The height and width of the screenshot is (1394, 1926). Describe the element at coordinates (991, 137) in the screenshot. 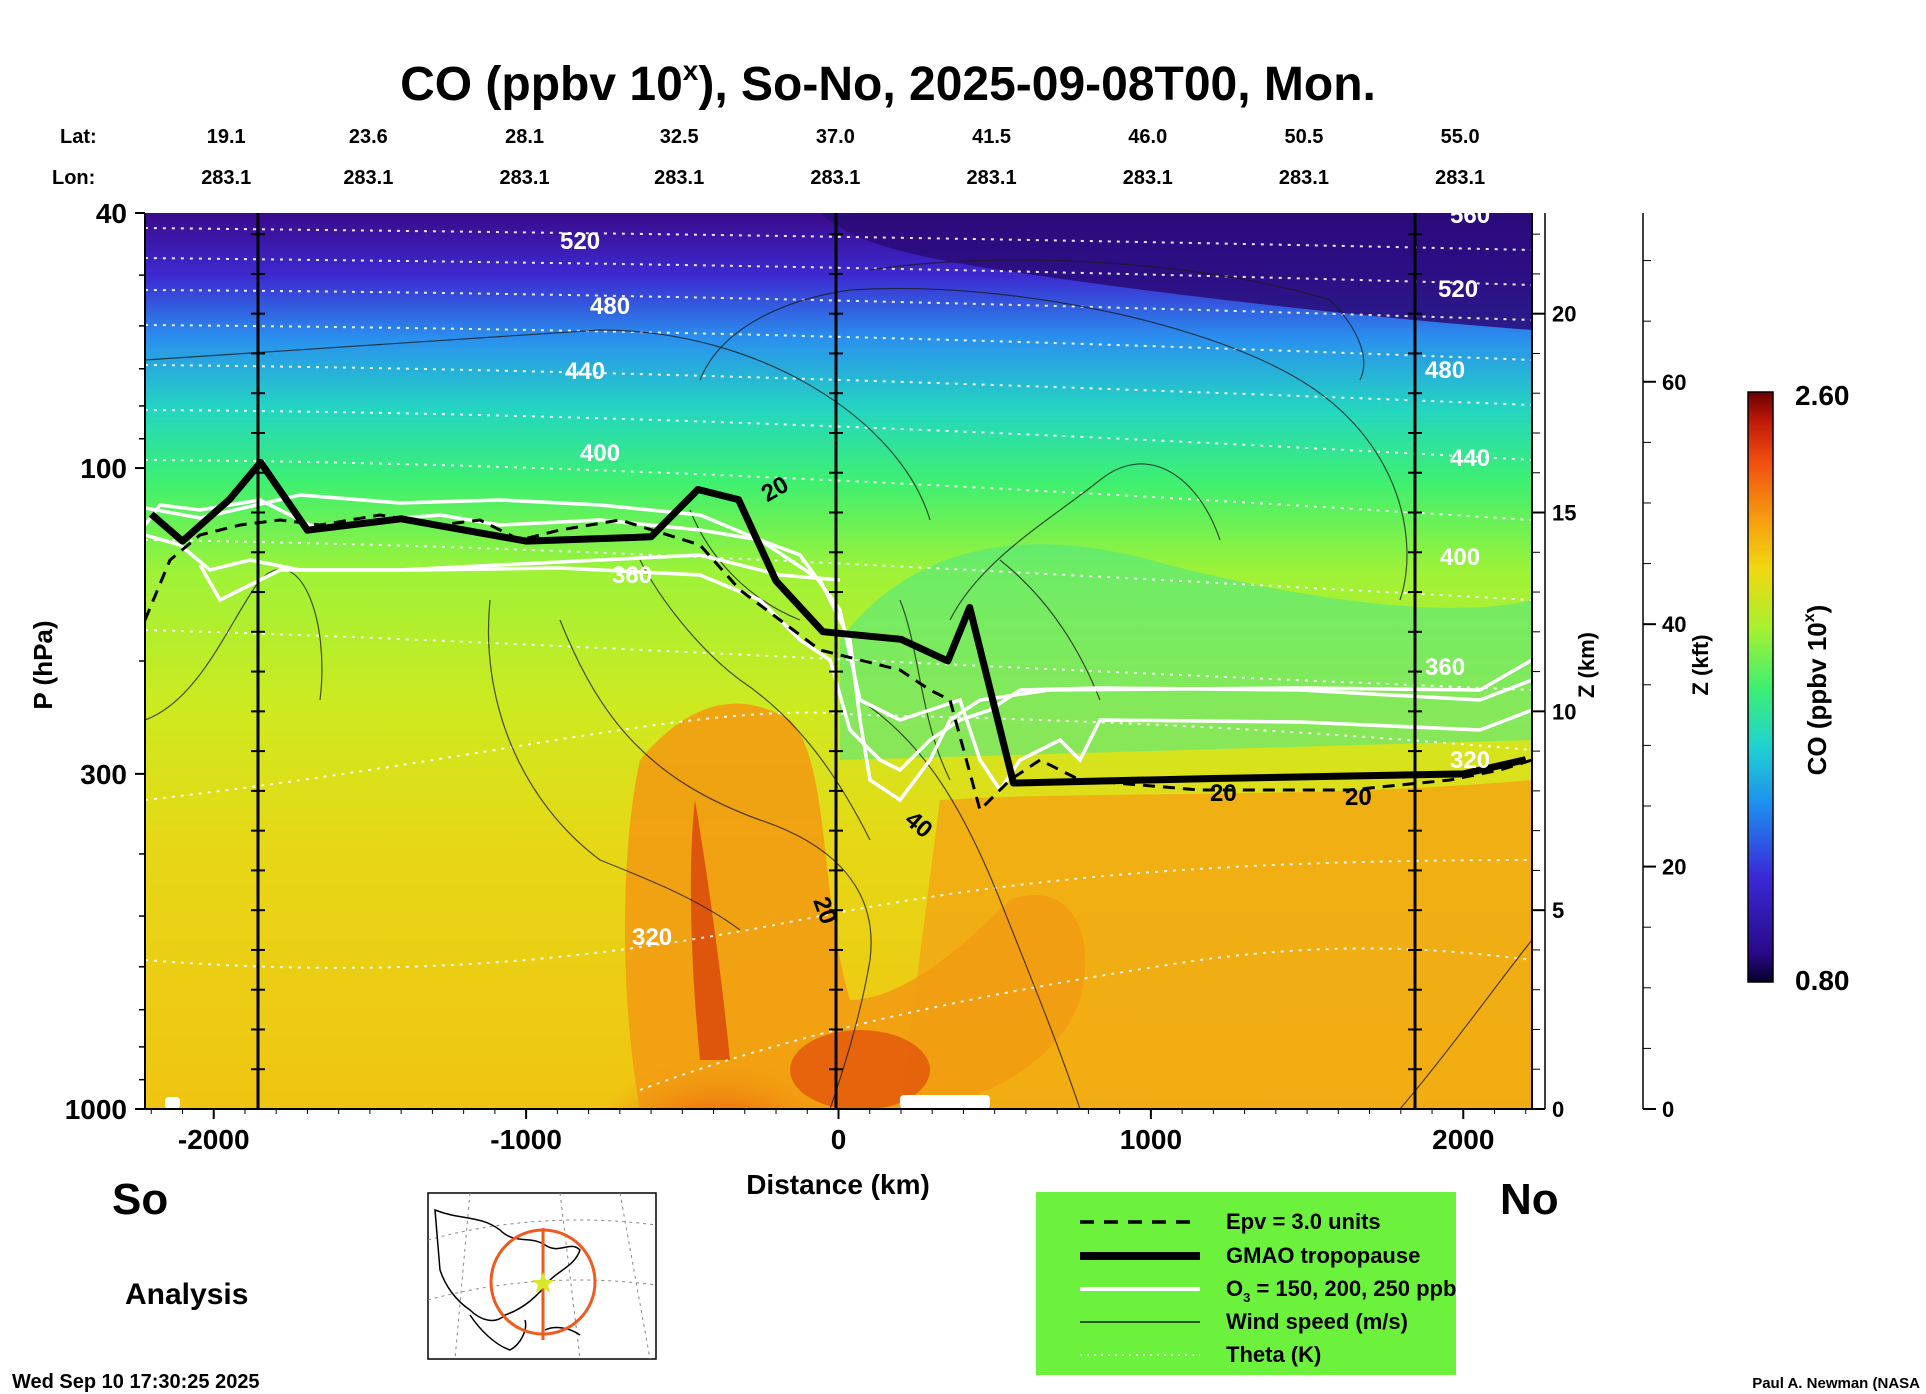

I see `lat-tick-label: 41.5` at that location.